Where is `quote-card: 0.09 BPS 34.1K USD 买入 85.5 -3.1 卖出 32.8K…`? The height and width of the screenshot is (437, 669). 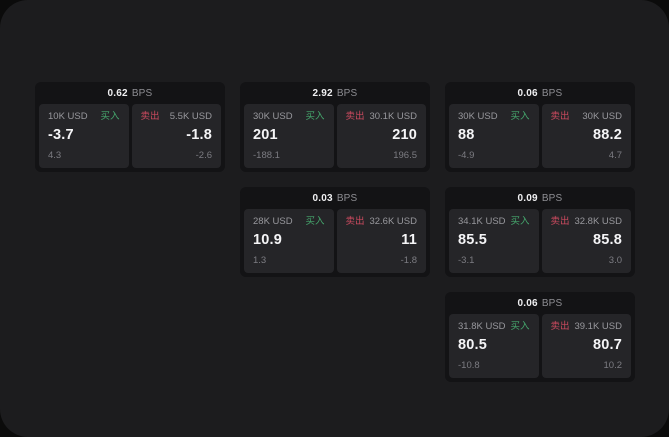
quote-card: 0.09 BPS 34.1K USD 买入 85.5 -3.1 卖出 32.8K… is located at coordinates (540, 232).